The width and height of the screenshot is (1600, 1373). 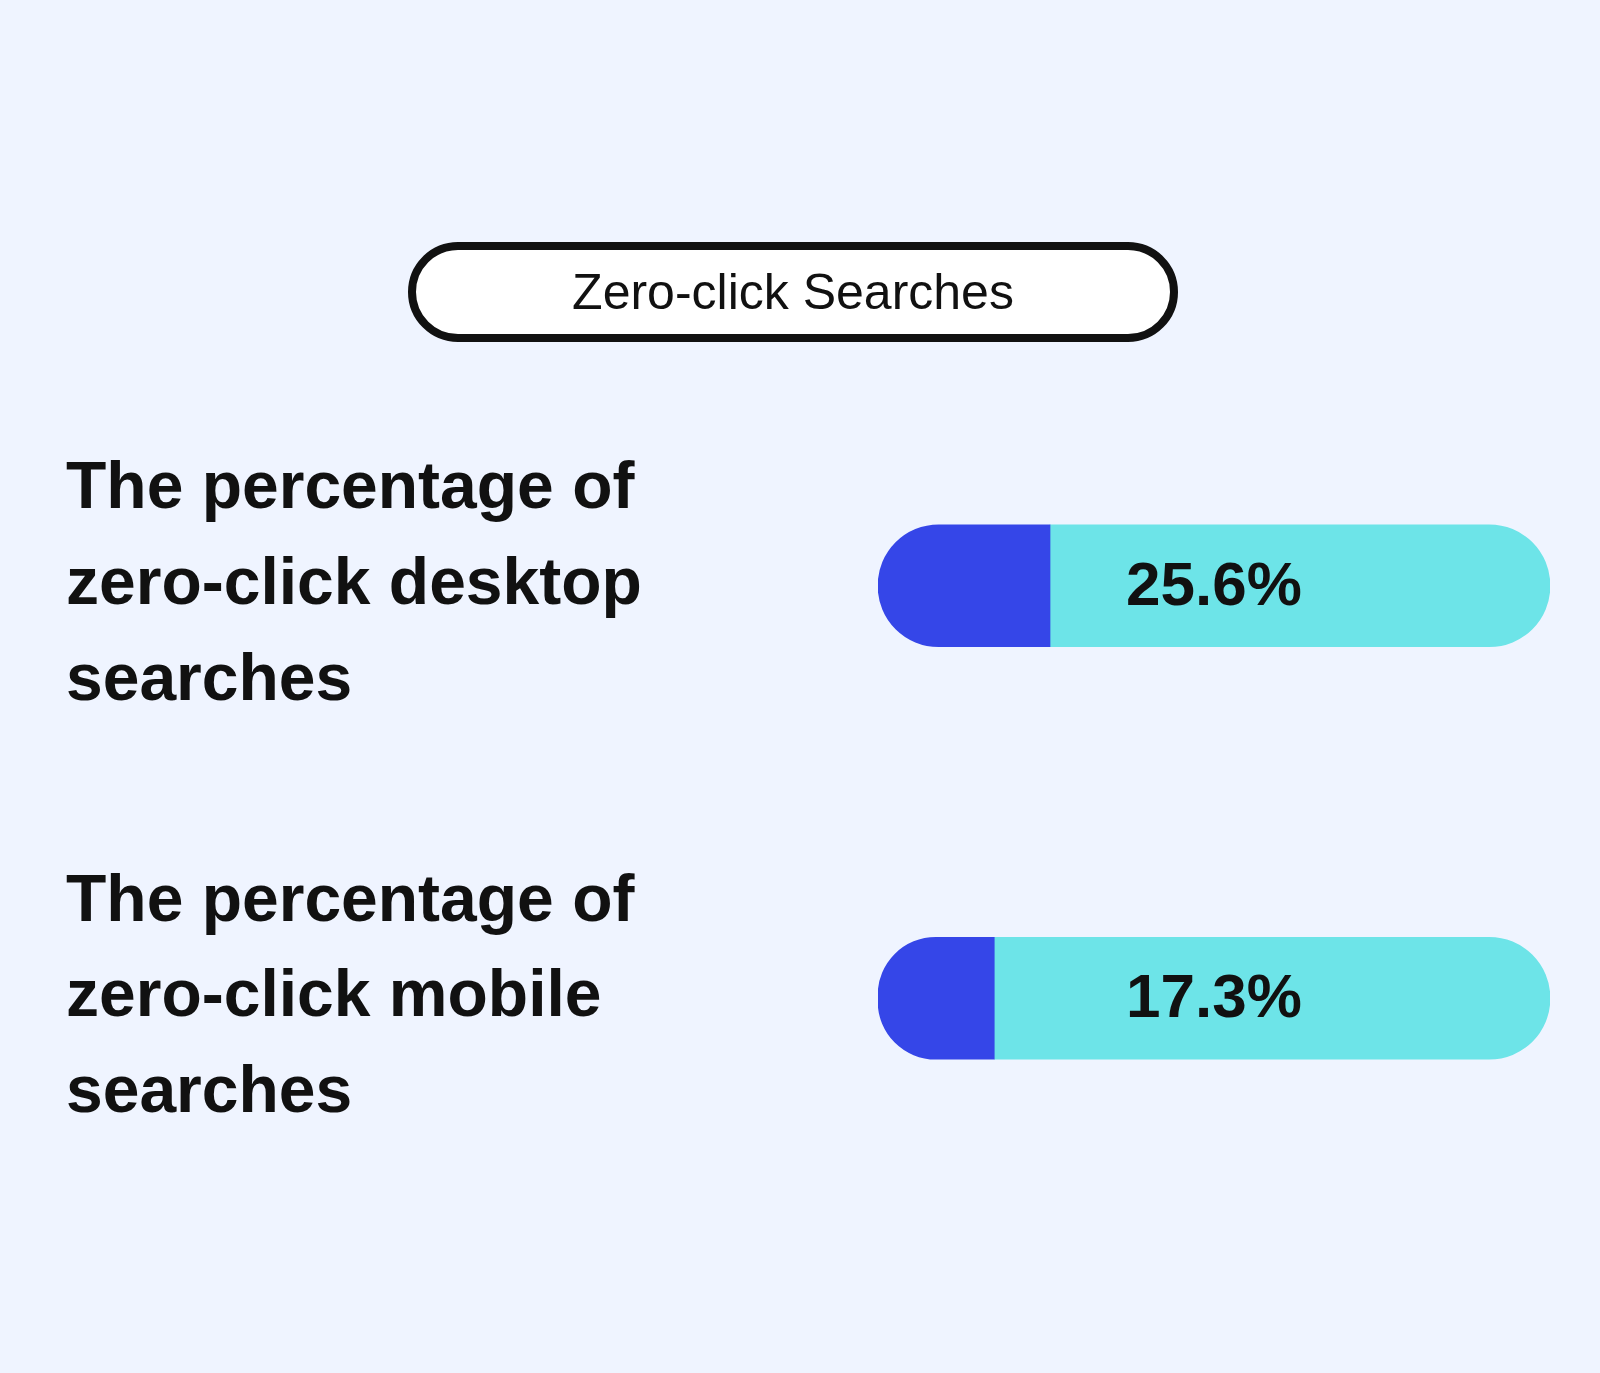 I want to click on data-label: 17.3%, so click(x=1214, y=996).